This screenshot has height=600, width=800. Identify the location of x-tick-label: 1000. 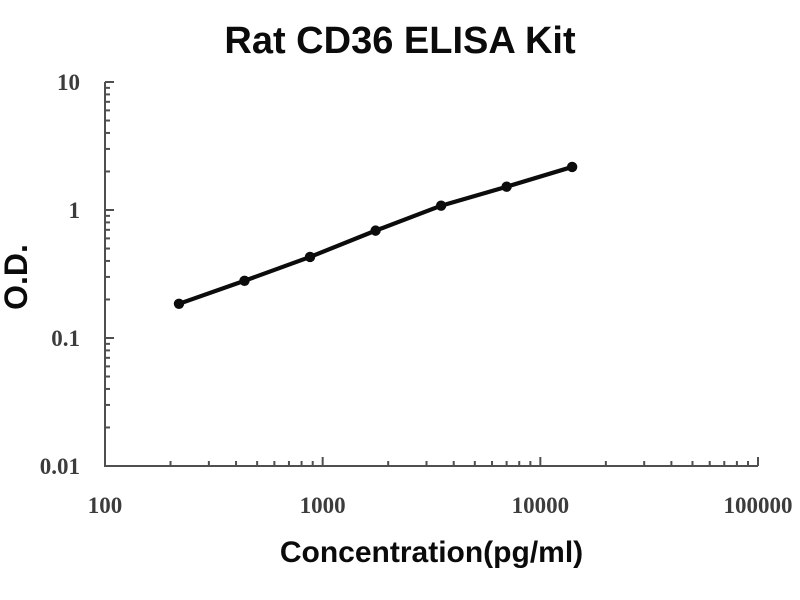
(323, 505).